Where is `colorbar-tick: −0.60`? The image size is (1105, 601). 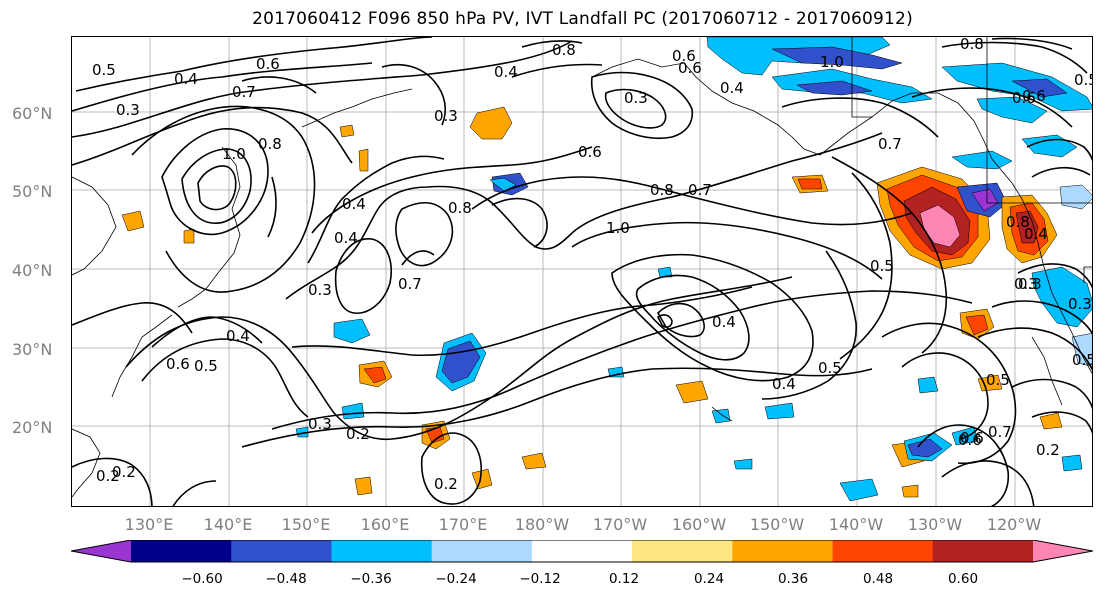
colorbar-tick: −0.60 is located at coordinates (202, 579).